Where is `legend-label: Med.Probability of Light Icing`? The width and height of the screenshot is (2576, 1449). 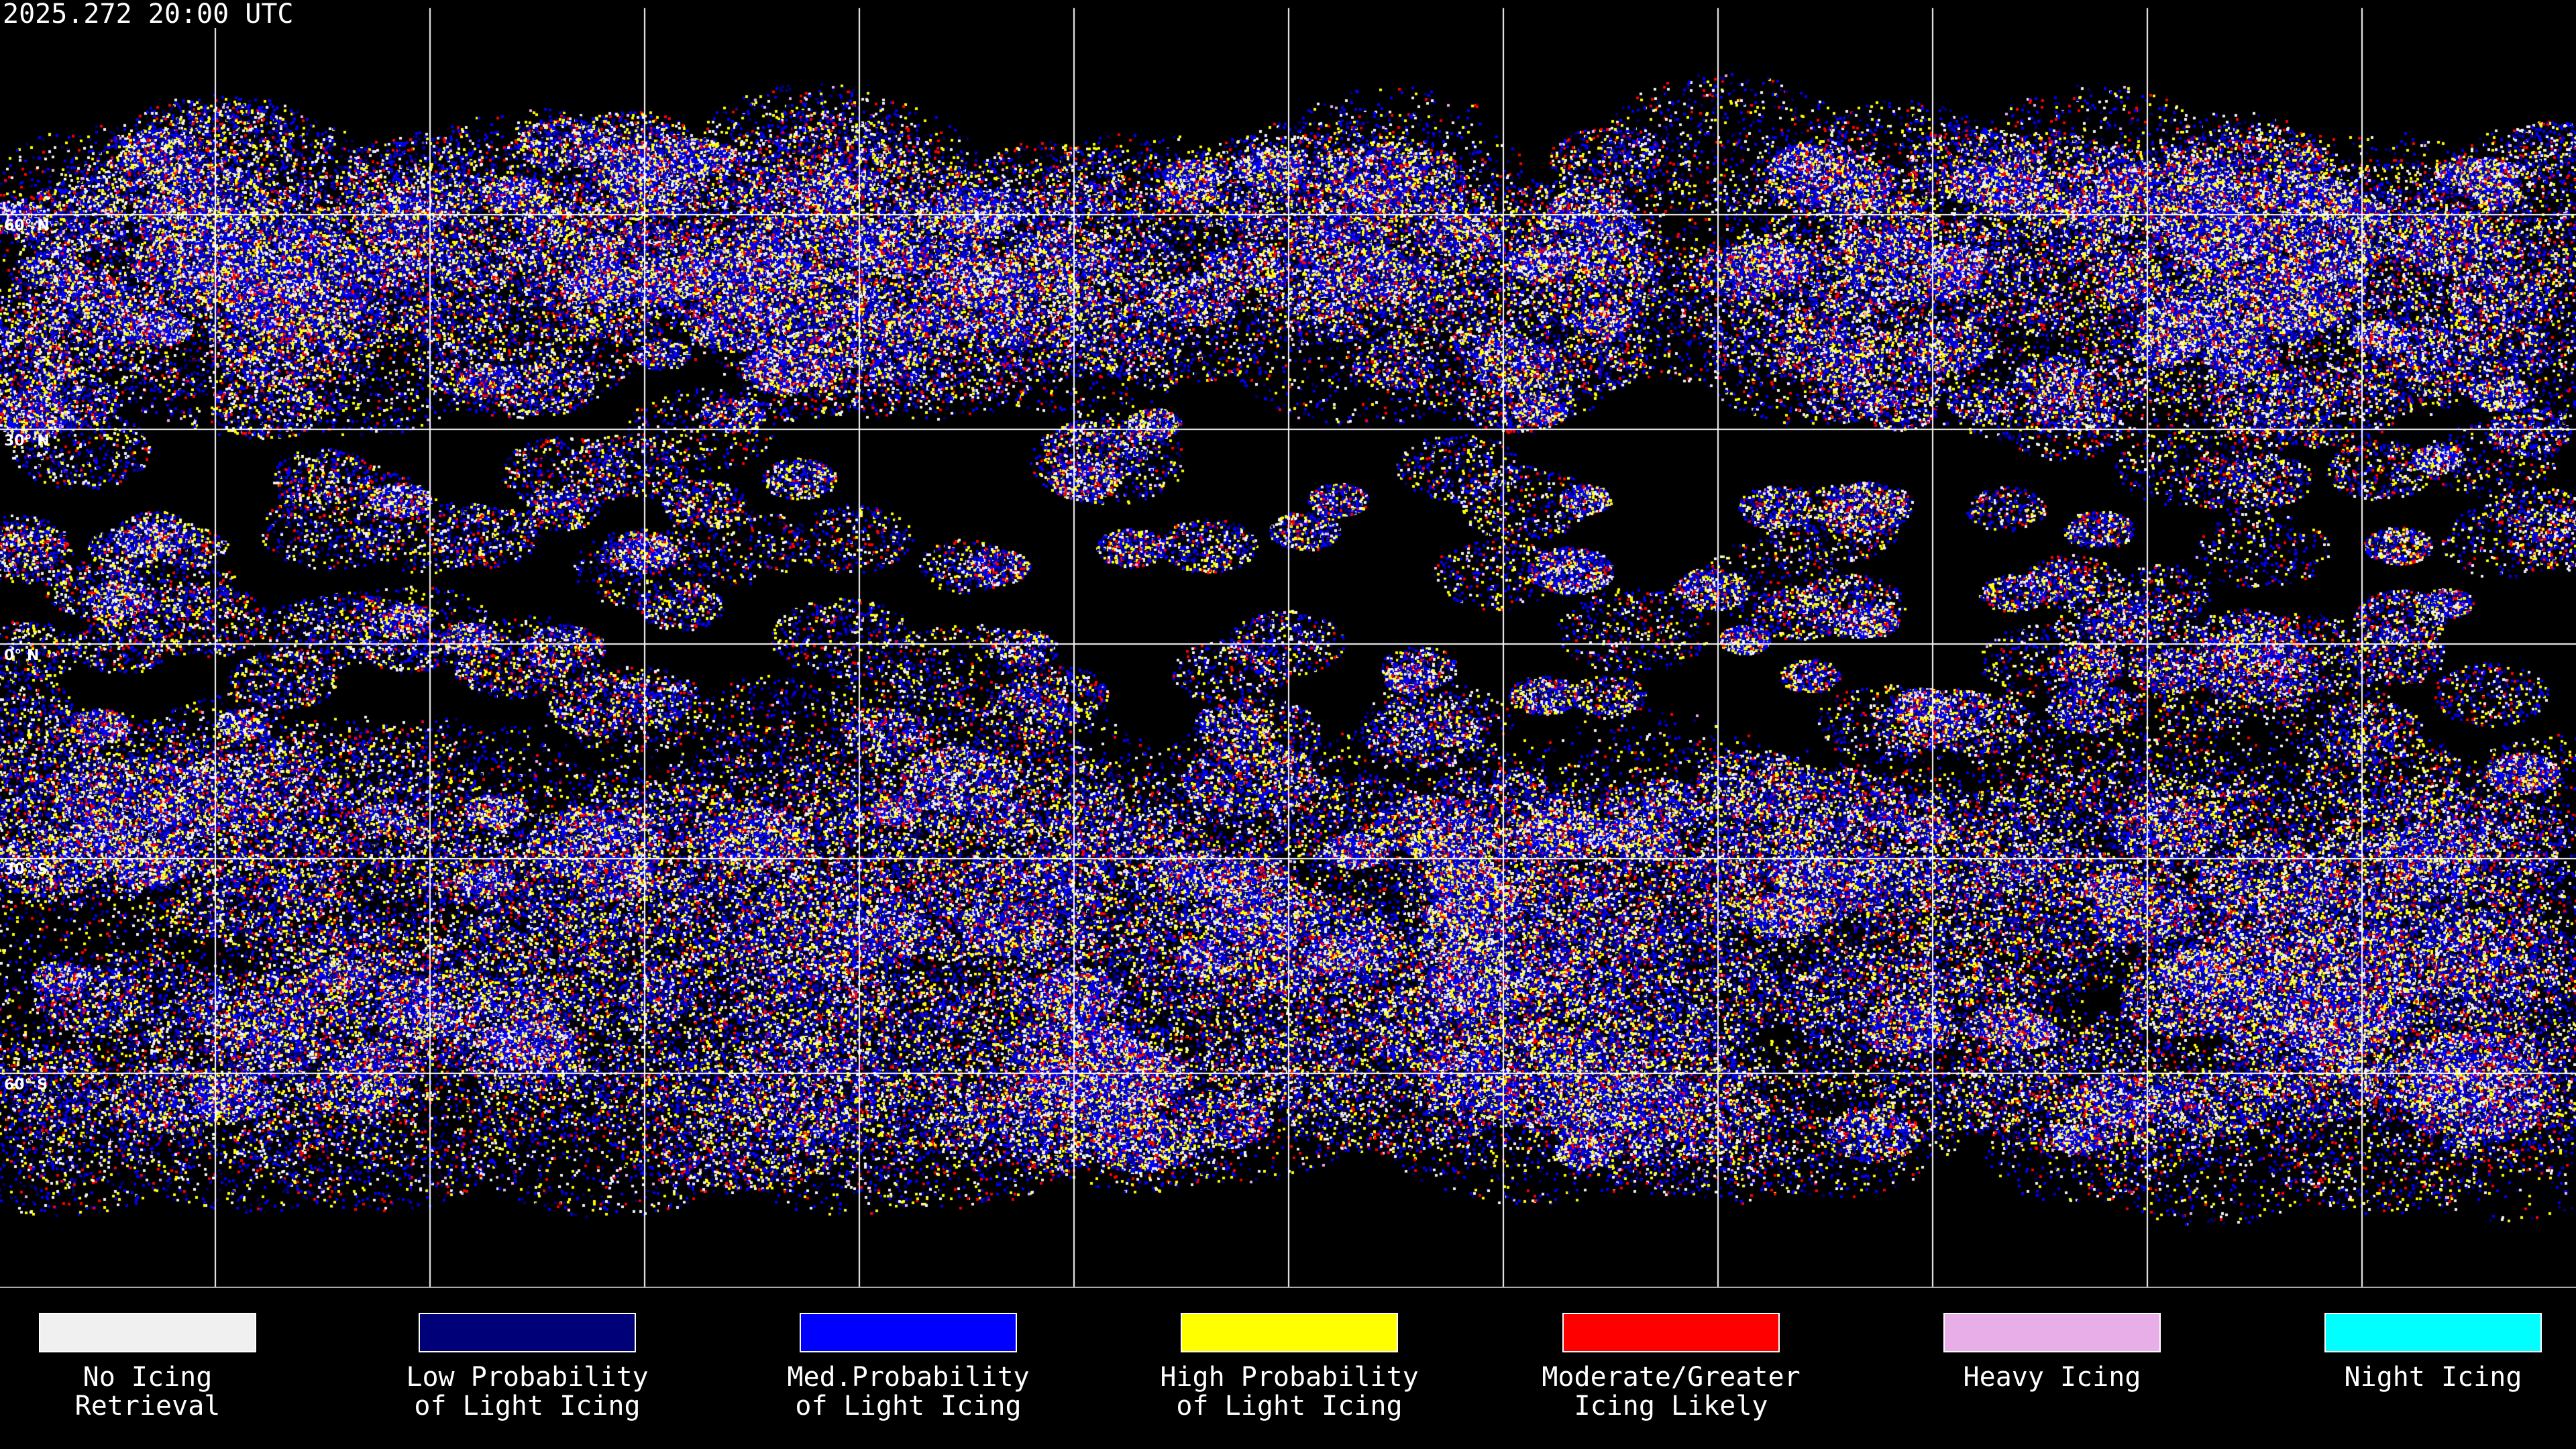
legend-label: Med.Probability of Light Icing is located at coordinates (908, 1392).